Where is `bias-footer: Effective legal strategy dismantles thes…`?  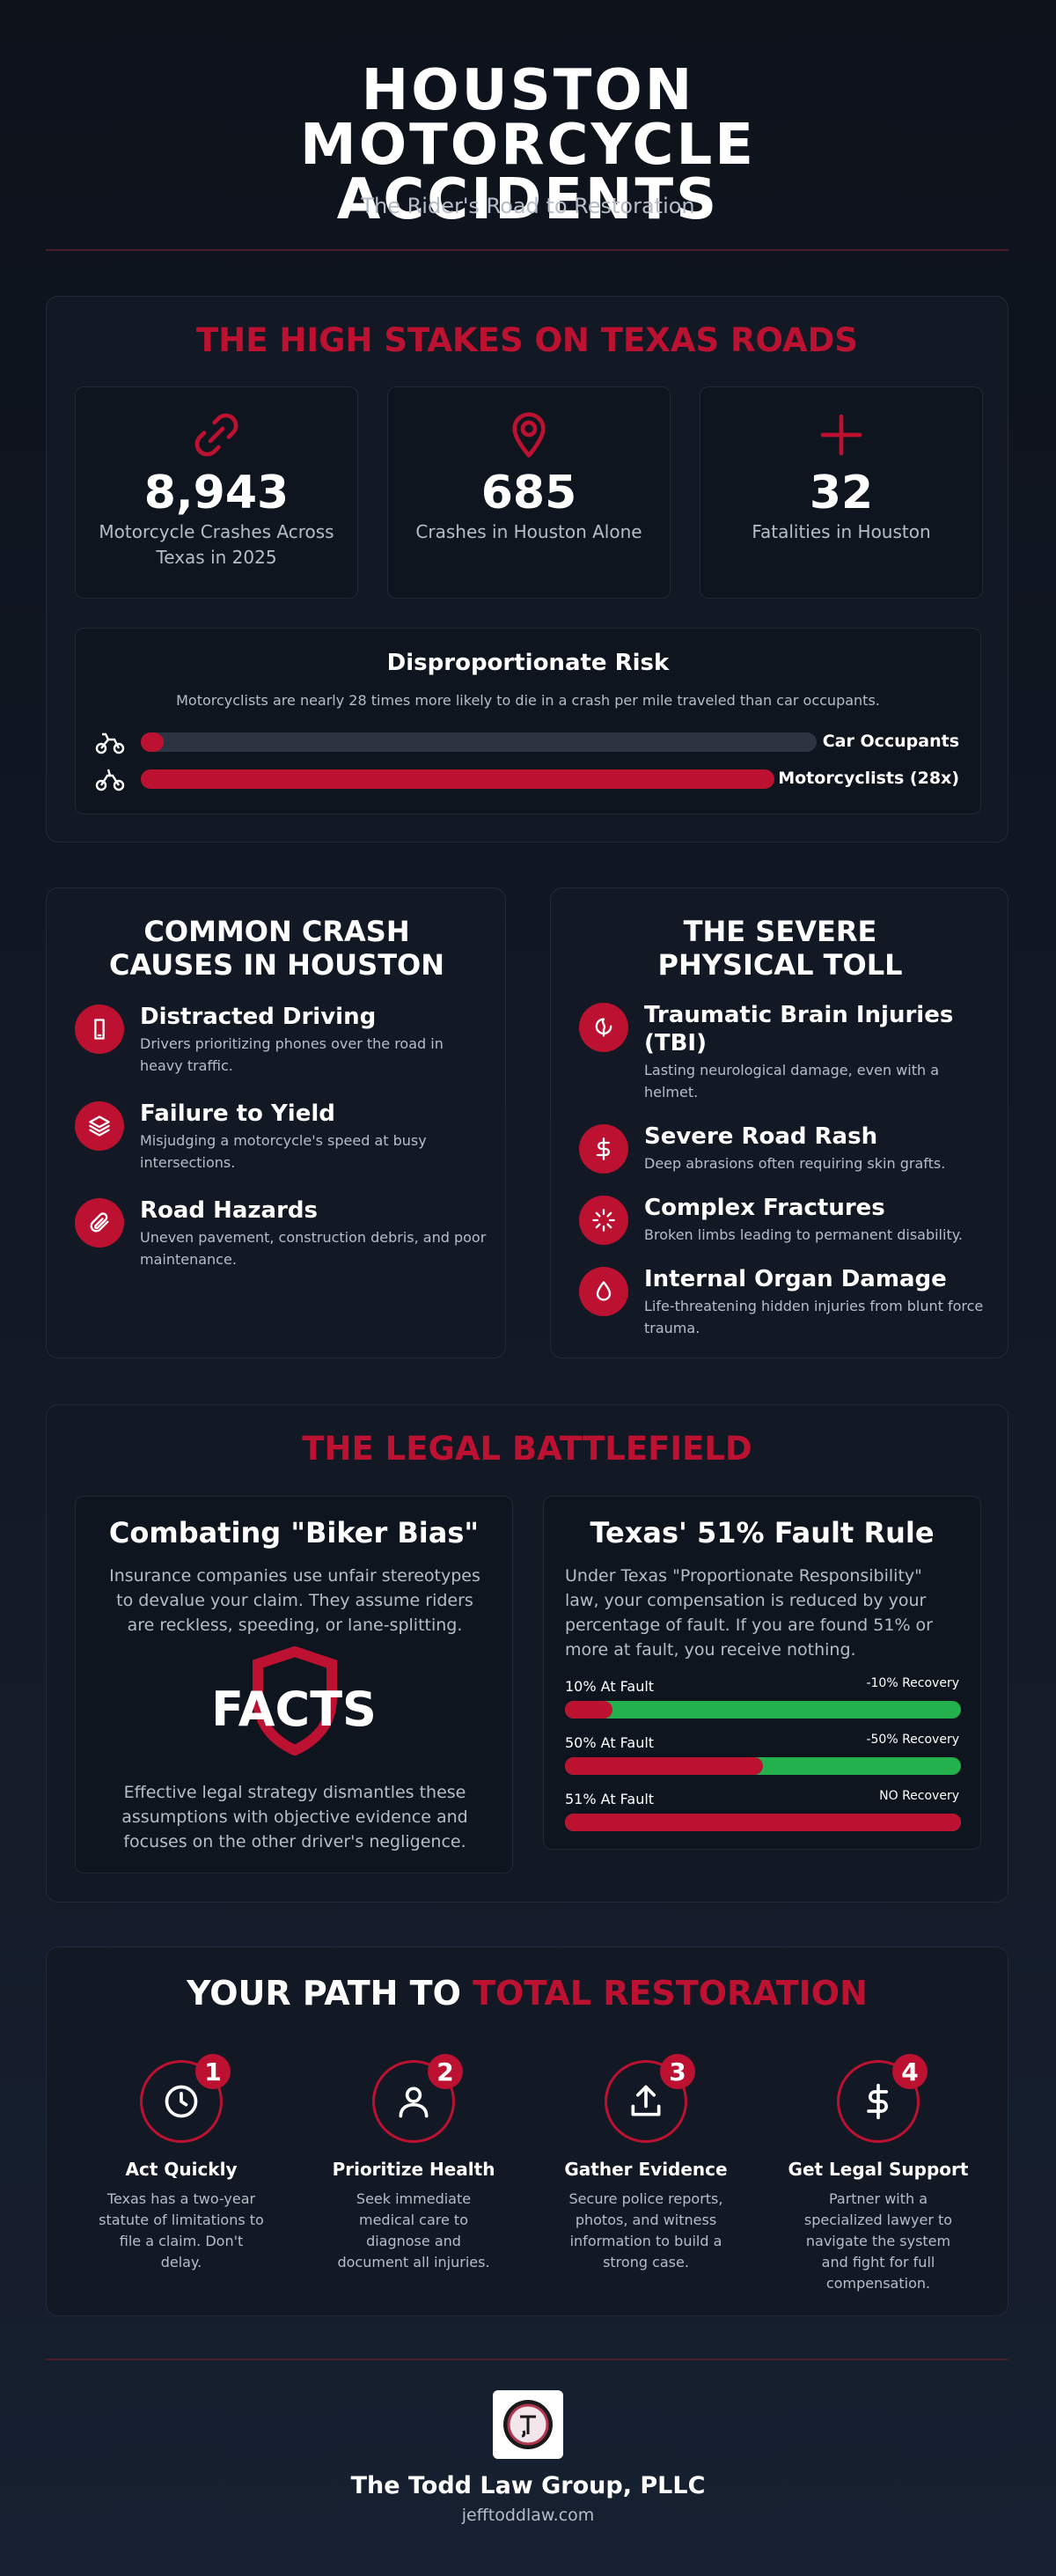
bias-footer: Effective legal strategy dismantles thes… is located at coordinates (294, 1817).